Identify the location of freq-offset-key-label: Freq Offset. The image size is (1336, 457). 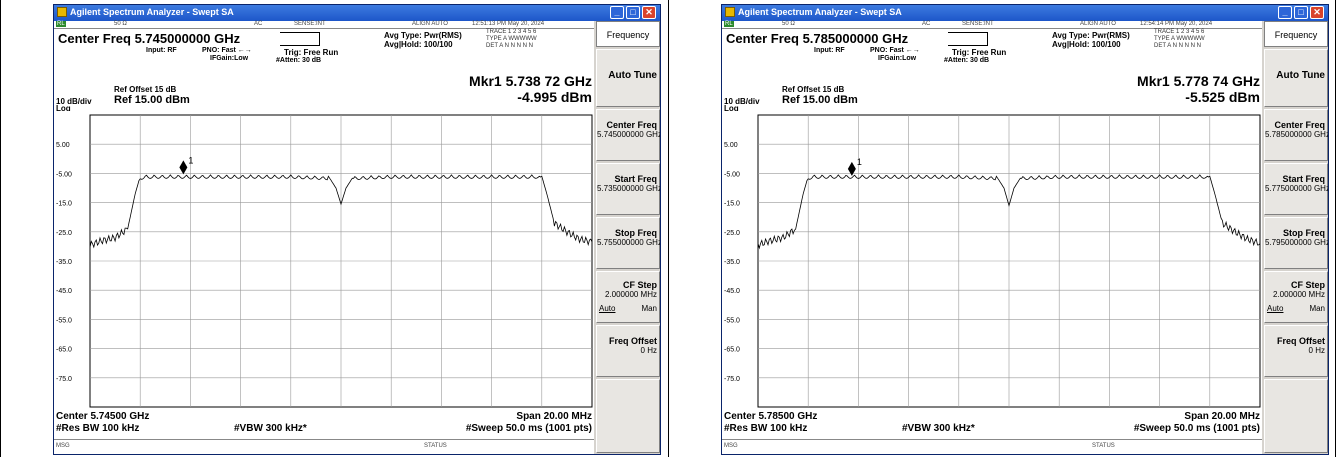
(632, 341).